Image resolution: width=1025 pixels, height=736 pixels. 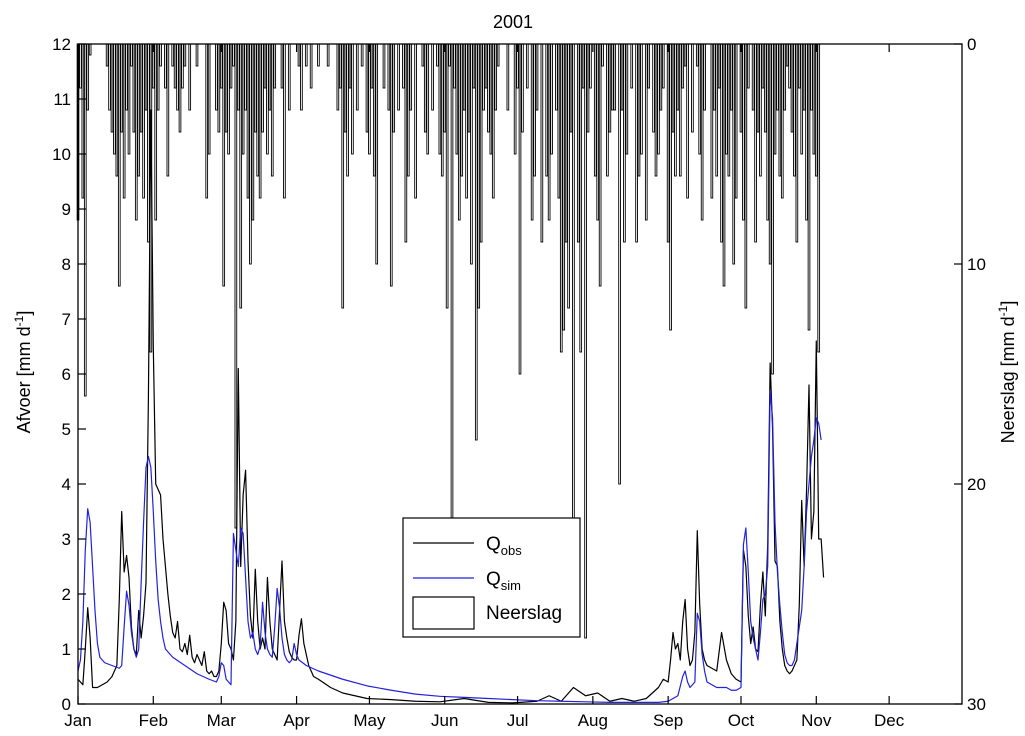 What do you see at coordinates (970, 374) in the screenshot?
I see `right-axis: 0 10 20 30` at bounding box center [970, 374].